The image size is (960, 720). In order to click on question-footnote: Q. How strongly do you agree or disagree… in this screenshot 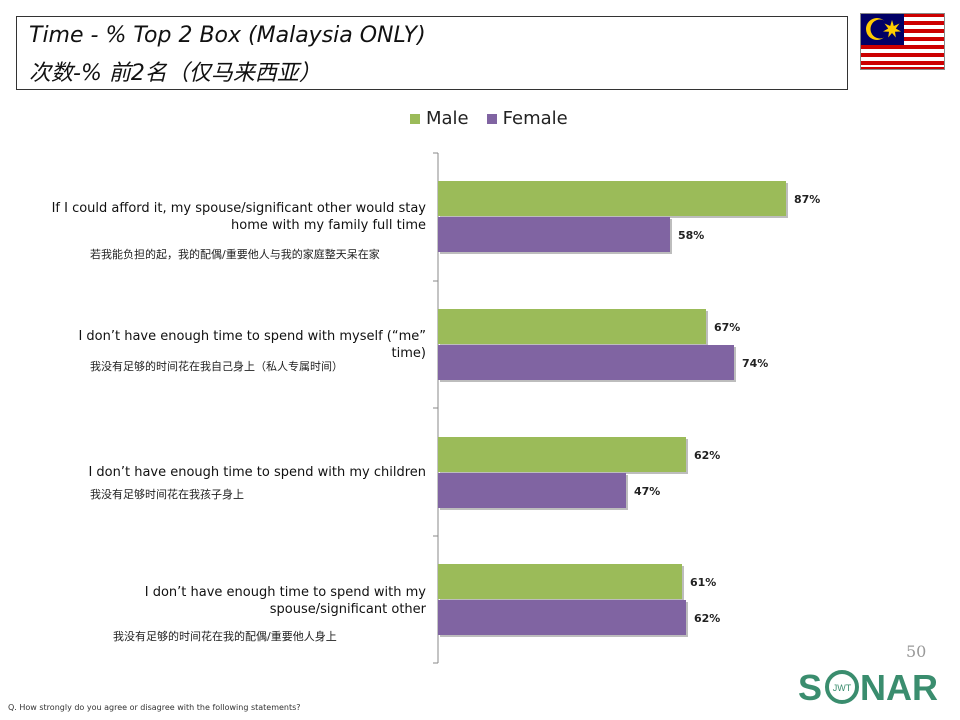, I will do `click(154, 707)`.